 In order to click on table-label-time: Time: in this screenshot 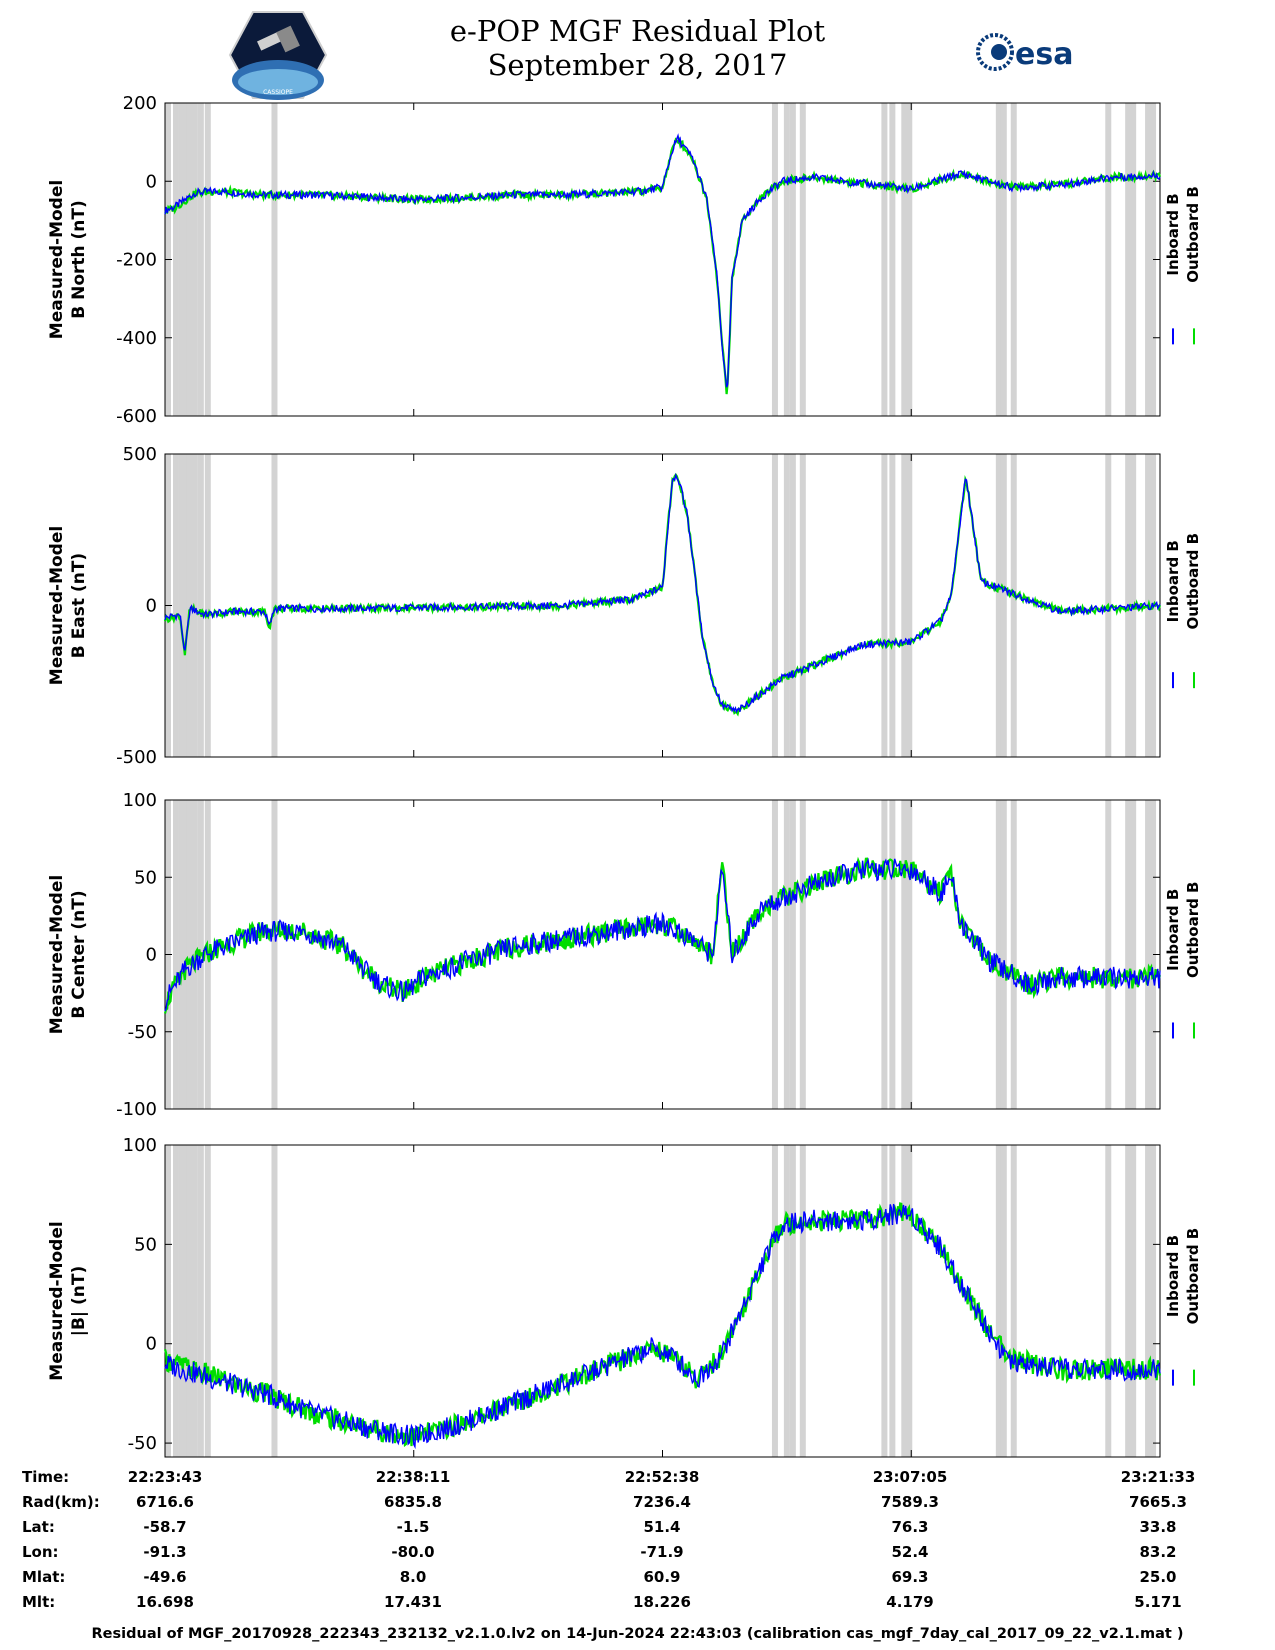, I will do `click(46, 1477)`.